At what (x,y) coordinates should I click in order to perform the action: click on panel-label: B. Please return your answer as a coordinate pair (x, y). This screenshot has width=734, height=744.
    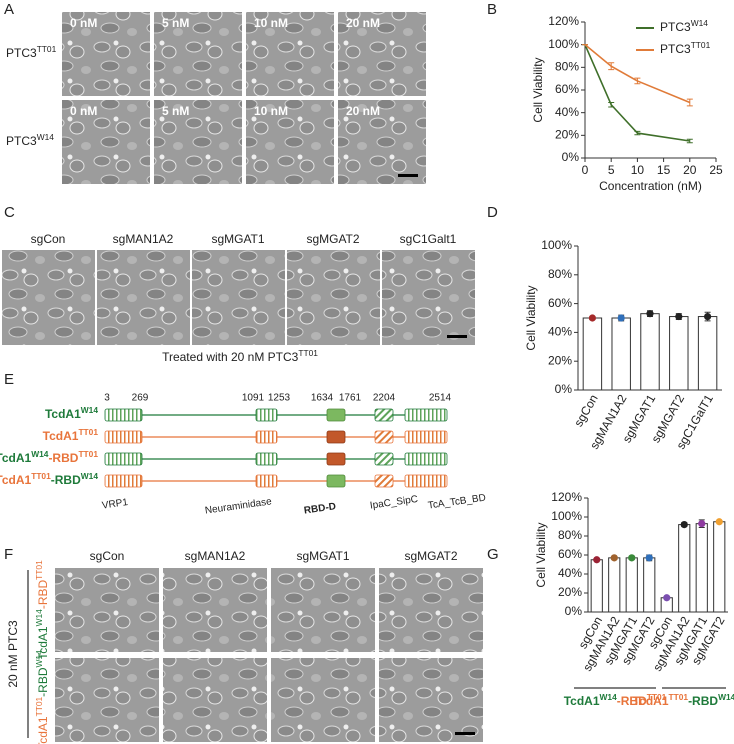
    Looking at the image, I should click on (492, 9).